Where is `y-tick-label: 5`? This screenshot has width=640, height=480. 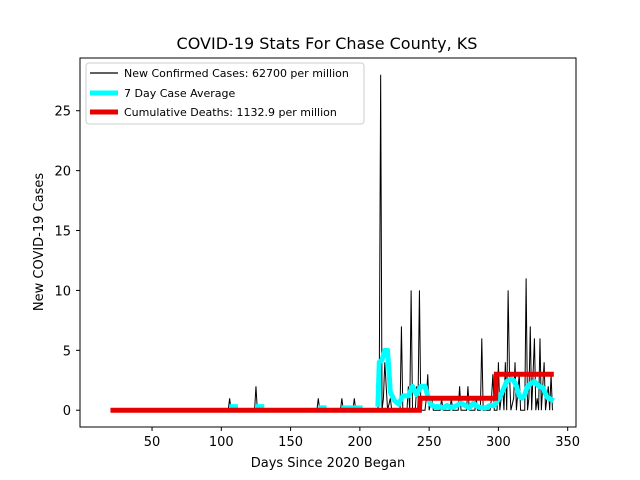
y-tick-label: 5 is located at coordinates (67, 351).